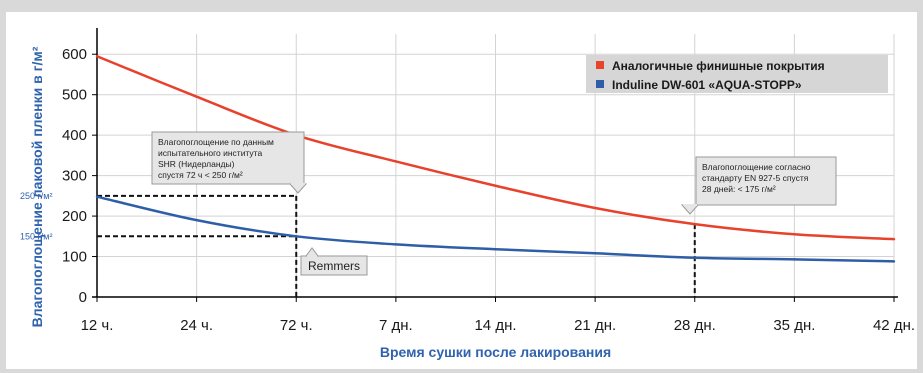 Image resolution: width=923 pixels, height=373 pixels. Describe the element at coordinates (495, 325) in the screenshot. I see `x-tick-label: 14 дн.` at that location.